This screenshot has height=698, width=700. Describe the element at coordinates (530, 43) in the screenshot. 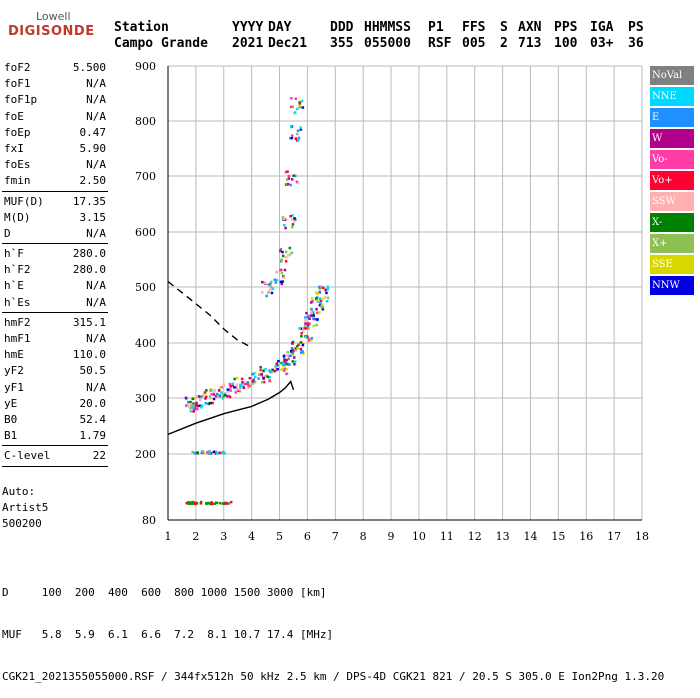

I see `header-value: 713` at that location.